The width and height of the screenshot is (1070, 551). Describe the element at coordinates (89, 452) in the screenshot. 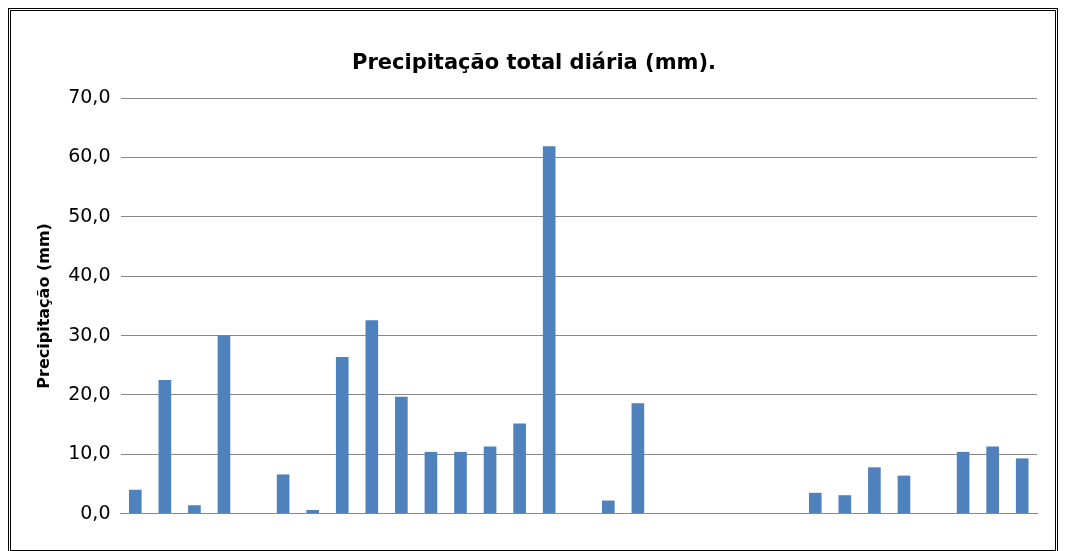

I see `y-tick-label: 10,0` at that location.